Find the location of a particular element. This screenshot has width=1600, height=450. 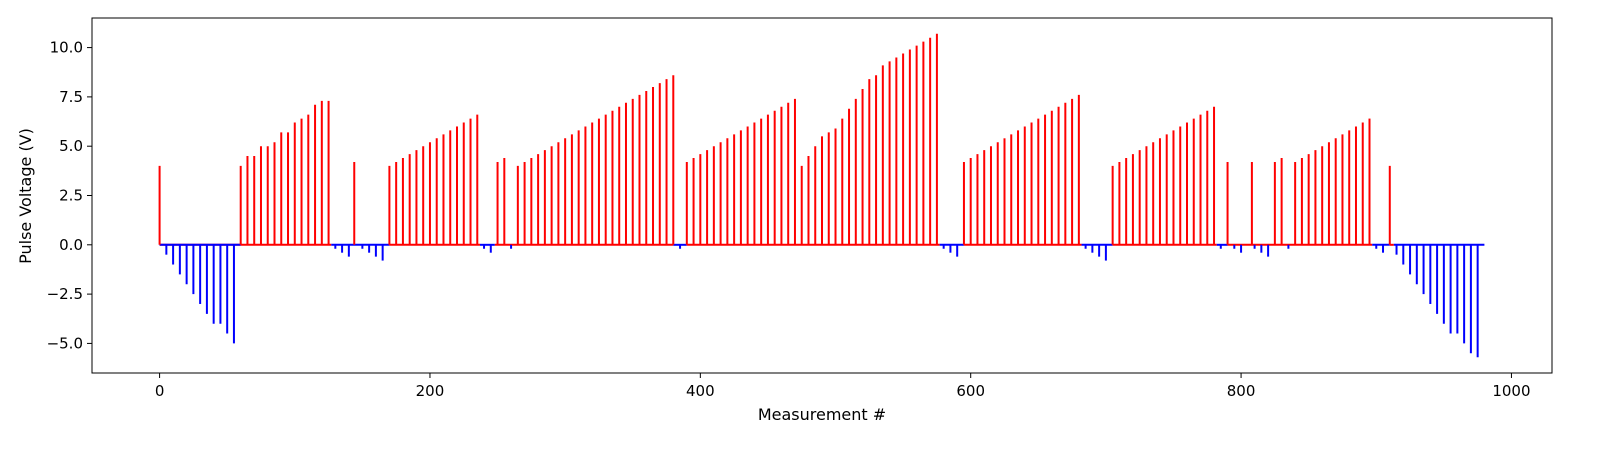

y-tick-label: −2.5 is located at coordinates (65, 294).